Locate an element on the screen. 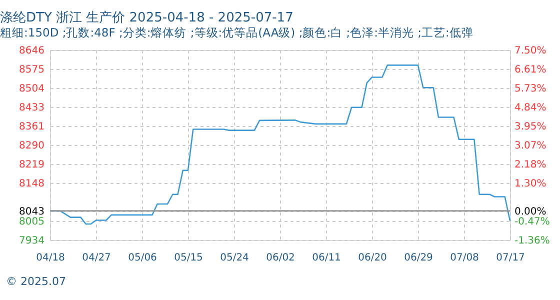 This screenshot has height=300, width=560. y-tick-label: 8290 is located at coordinates (31, 146).